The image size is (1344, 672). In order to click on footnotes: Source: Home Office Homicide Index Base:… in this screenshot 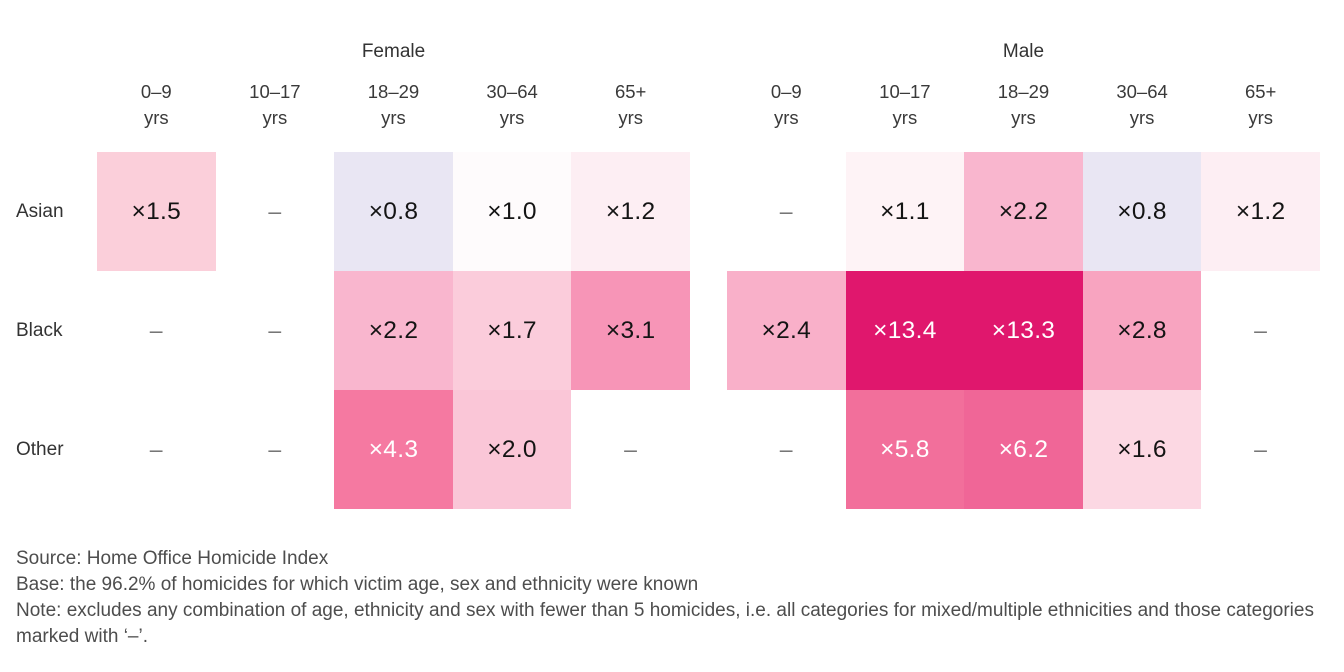, I will do `click(666, 598)`.